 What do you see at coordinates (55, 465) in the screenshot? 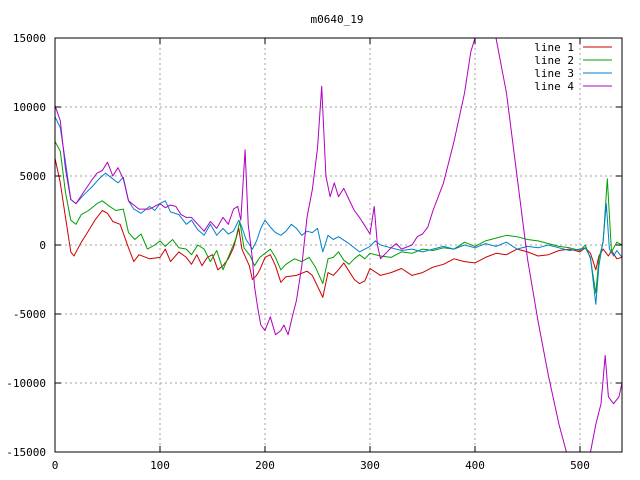
I see `x-tick-label: 0` at bounding box center [55, 465].